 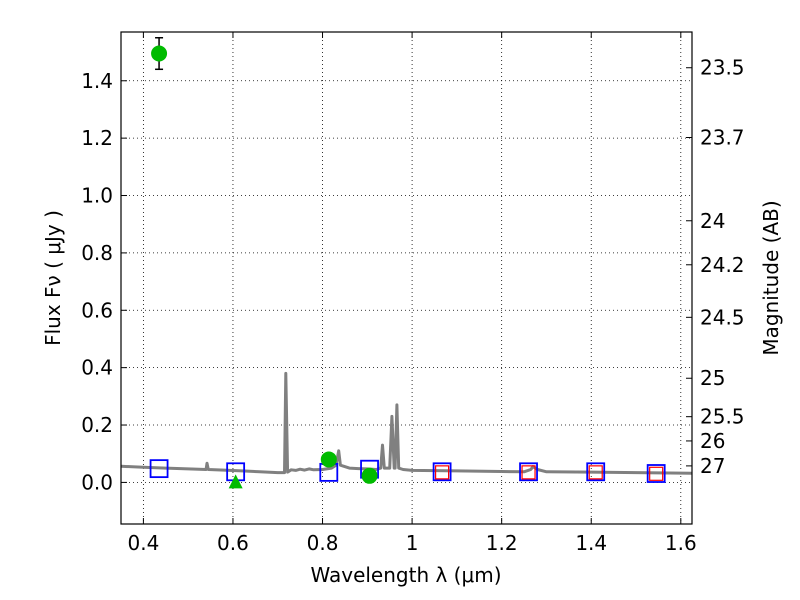 What do you see at coordinates (97, 81) in the screenshot?
I see `y-tick-label: 1.4` at bounding box center [97, 81].